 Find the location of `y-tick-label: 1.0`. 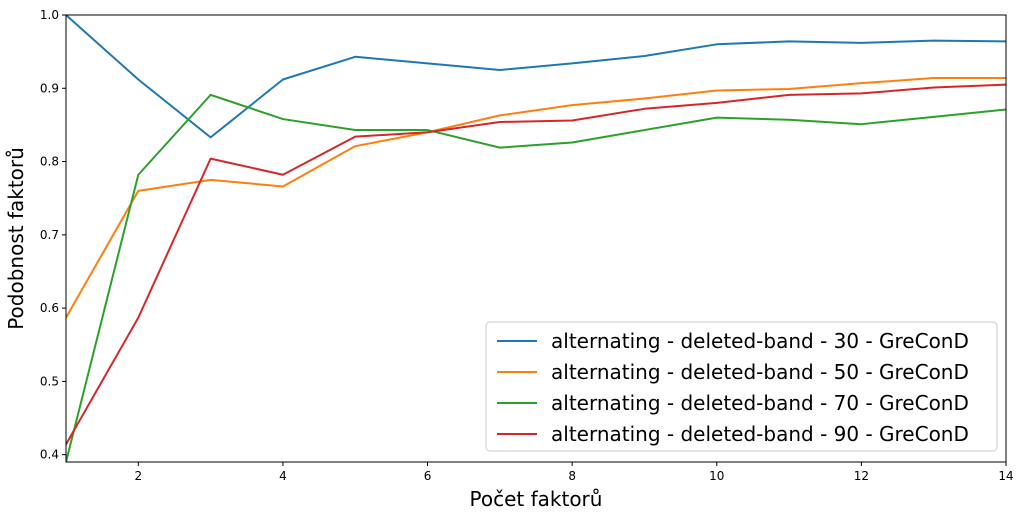

y-tick-label: 1.0 is located at coordinates (49, 15).